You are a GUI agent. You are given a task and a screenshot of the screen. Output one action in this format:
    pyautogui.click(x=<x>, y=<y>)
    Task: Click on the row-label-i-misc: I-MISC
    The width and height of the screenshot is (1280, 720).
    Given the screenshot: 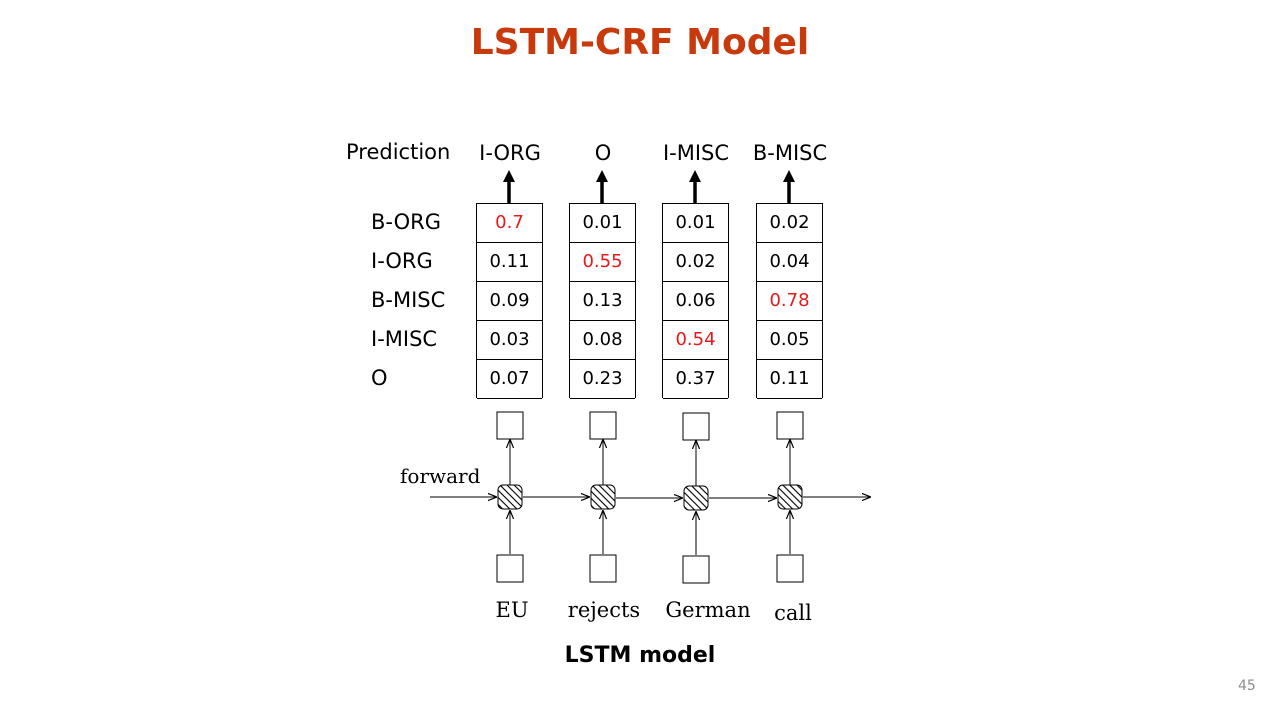 What is the action you would take?
    pyautogui.click(x=404, y=339)
    